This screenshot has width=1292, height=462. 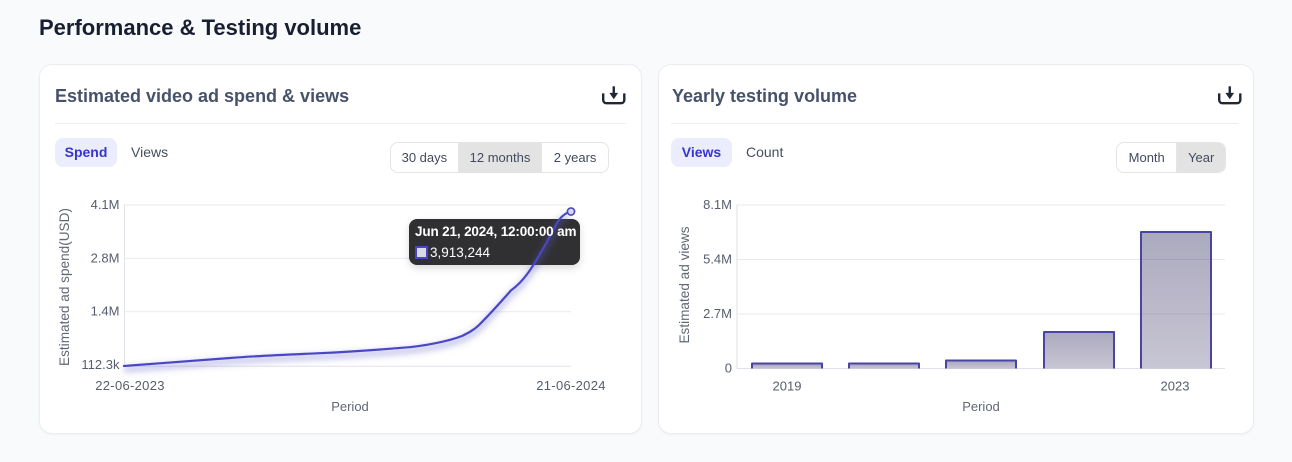 I want to click on svg-text: 5.4M, so click(x=717, y=259).